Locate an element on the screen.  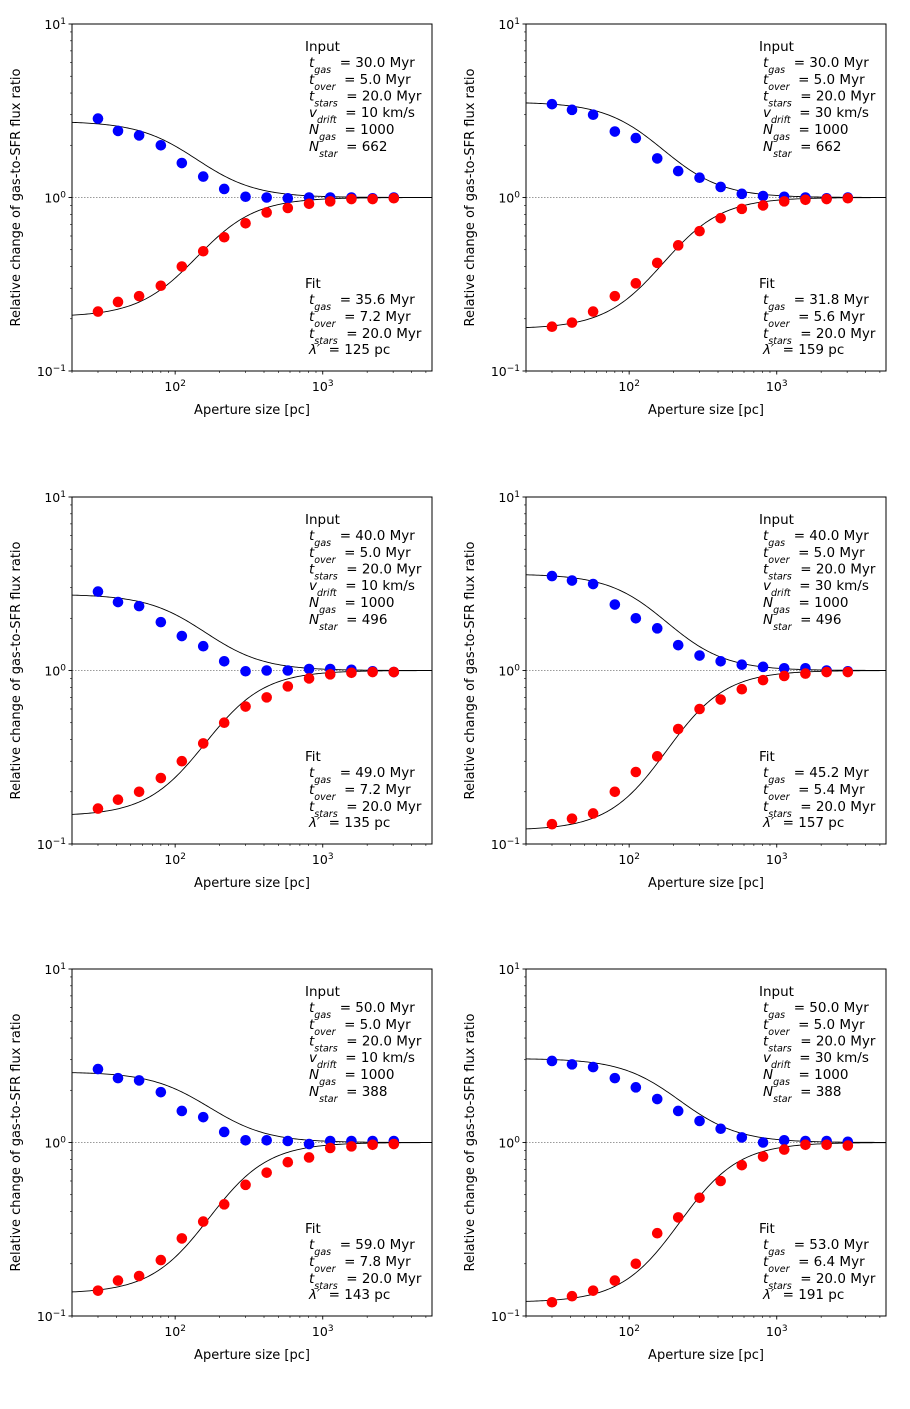
fit-lambda: λ′ = 157 pc is located at coordinates (803, 823).